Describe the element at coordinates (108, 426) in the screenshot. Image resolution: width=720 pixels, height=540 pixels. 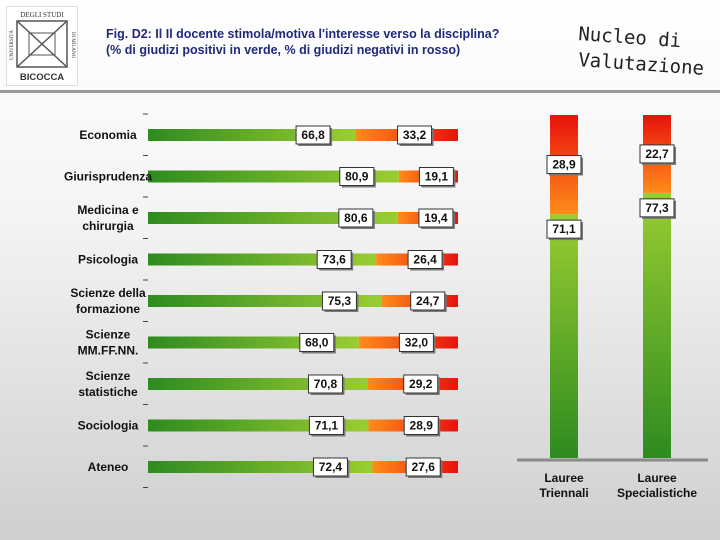
I see `category-label: Sociologia` at that location.